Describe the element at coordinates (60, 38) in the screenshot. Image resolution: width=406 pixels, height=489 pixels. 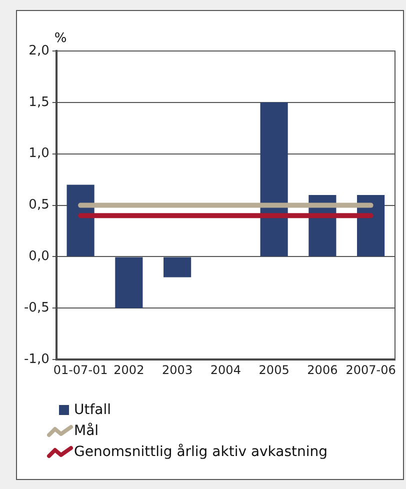
I see `y-axis-title: %` at that location.